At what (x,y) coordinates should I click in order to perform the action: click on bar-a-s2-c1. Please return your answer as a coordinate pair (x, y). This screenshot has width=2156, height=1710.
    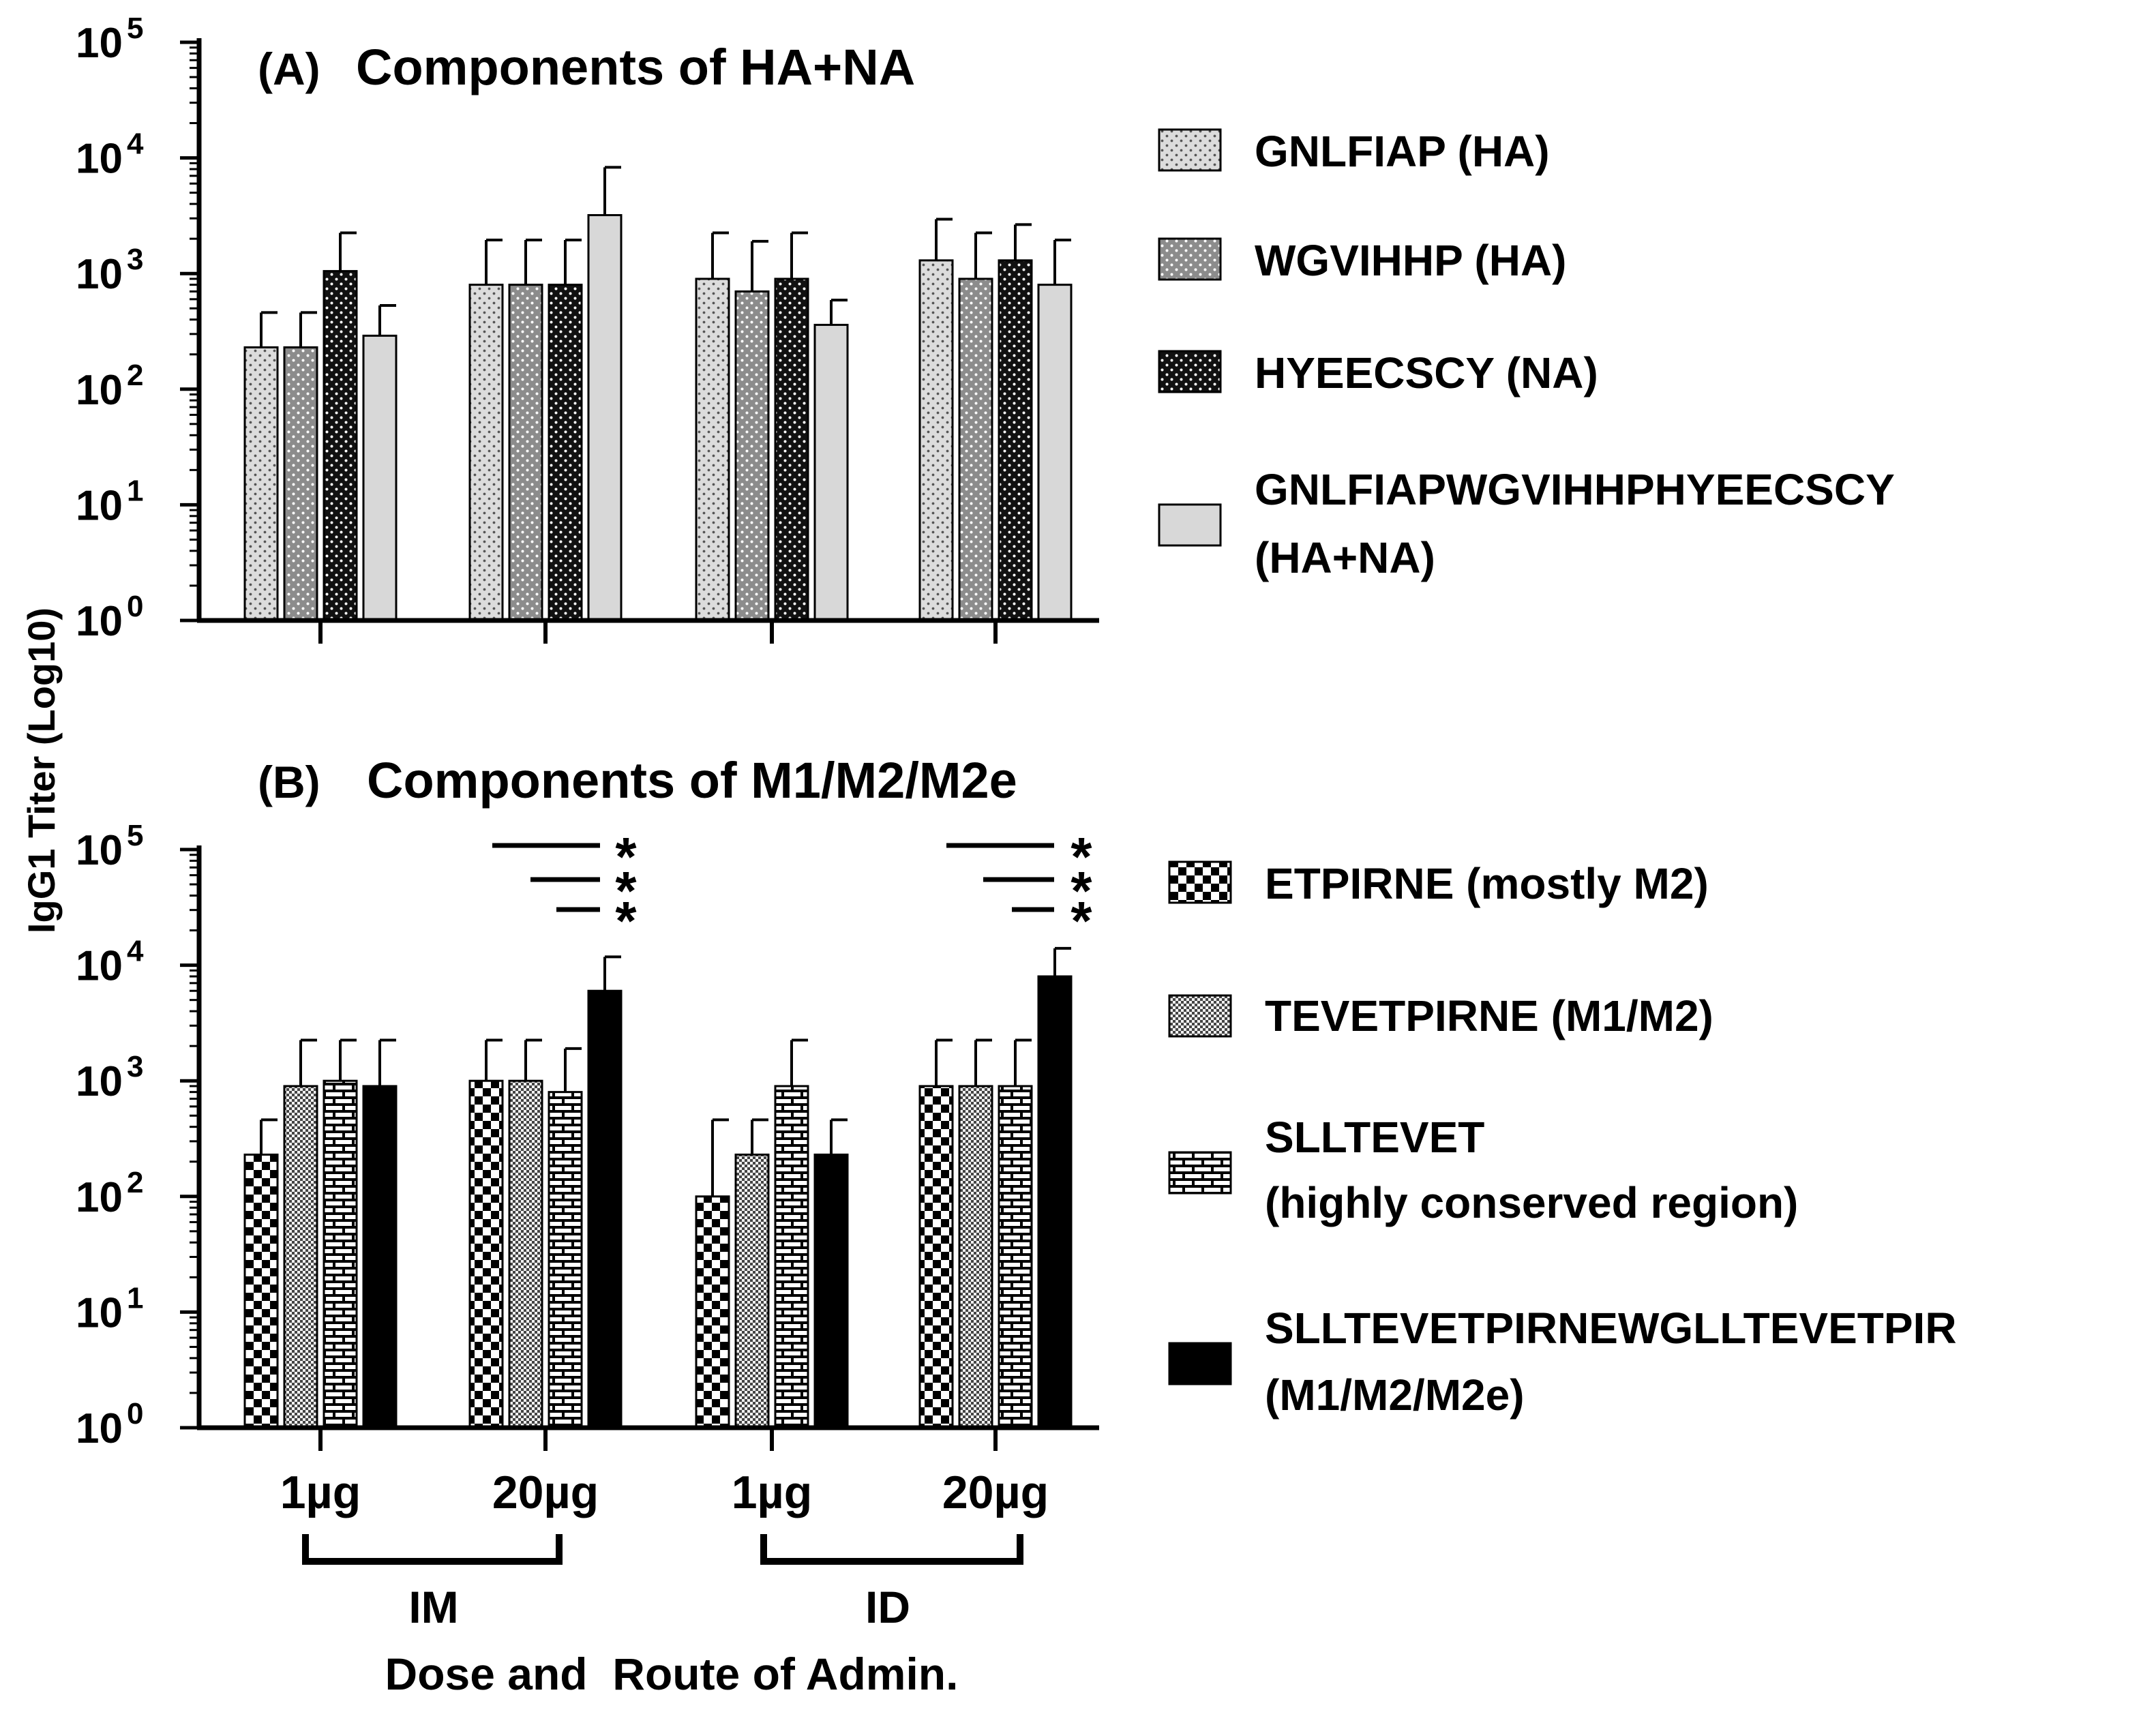
    Looking at the image, I should click on (301, 484).